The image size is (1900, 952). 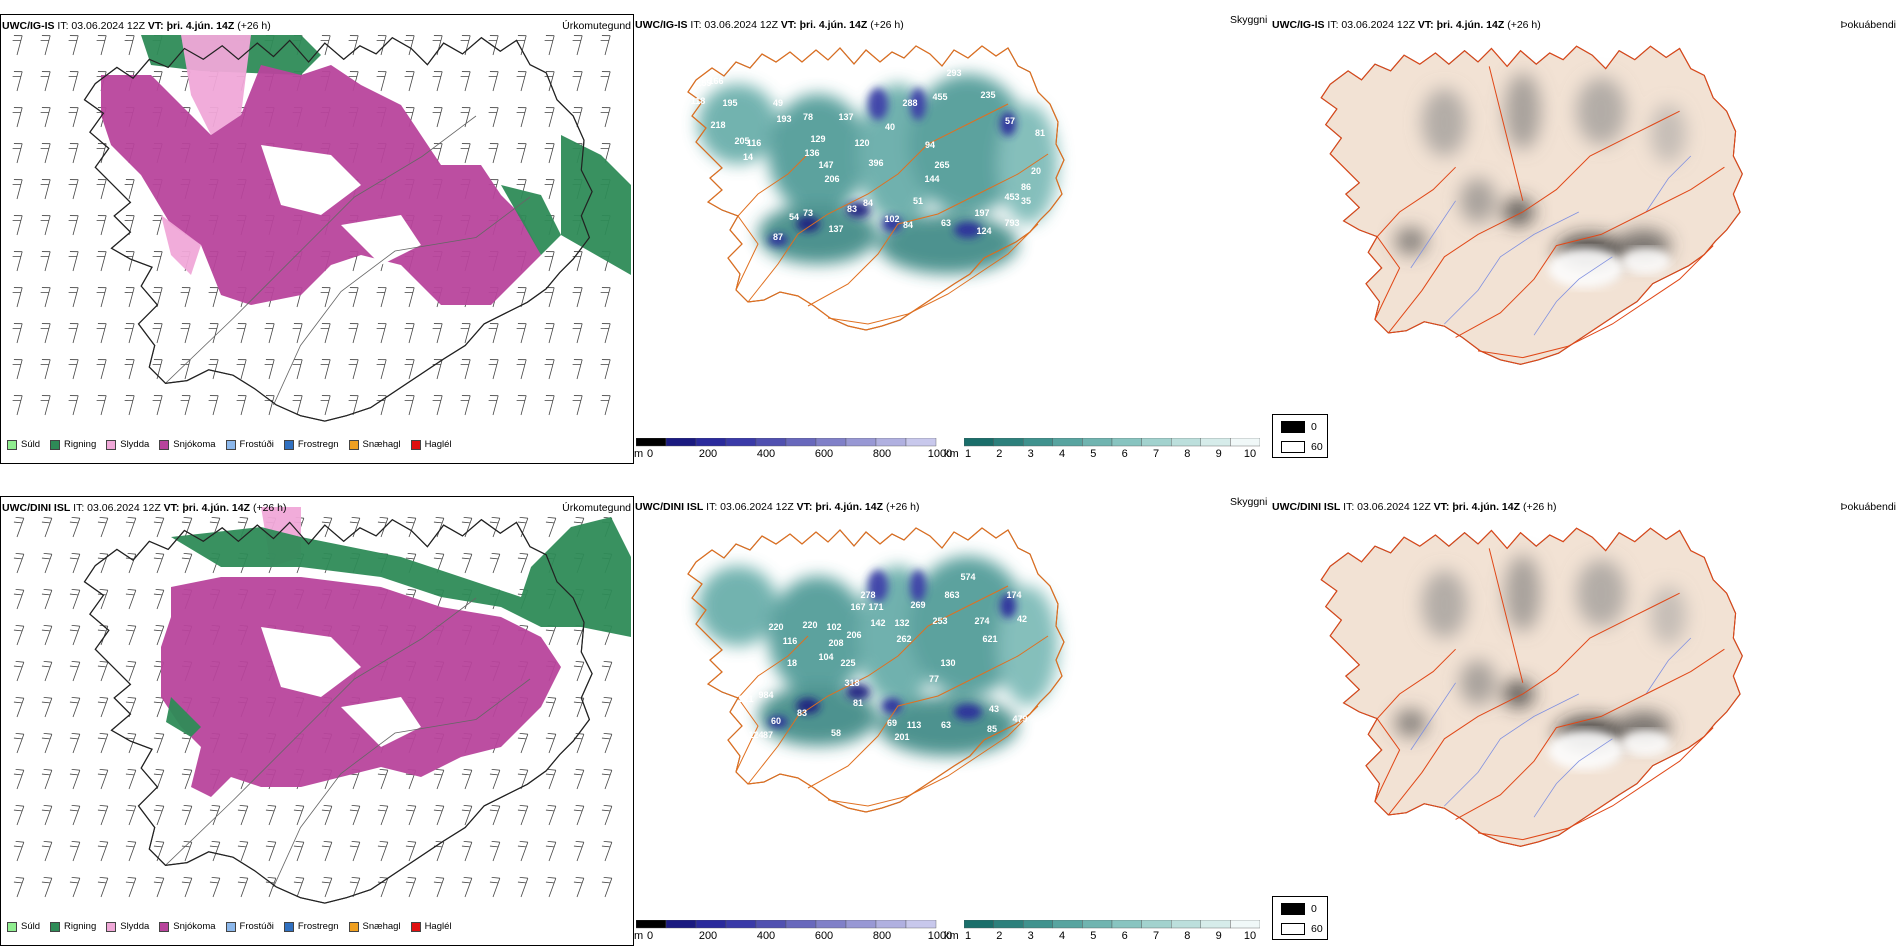 I want to click on visibility-colorbar: km 1 2 3 4 5 6 7 8 9 10, so click(x=1109, y=449).